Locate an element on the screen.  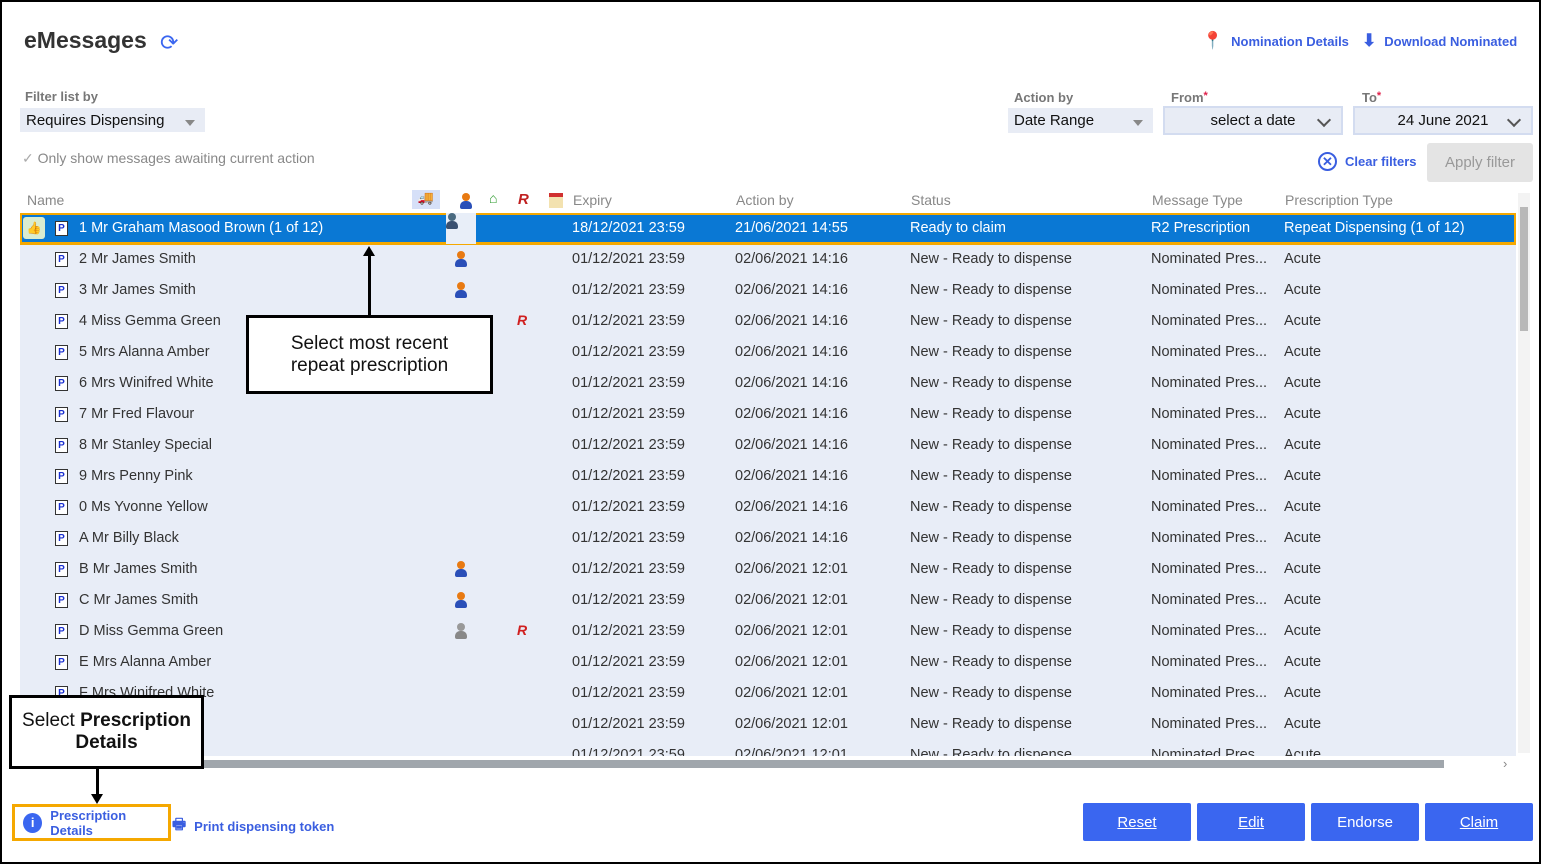
column-header-name: Name is located at coordinates (46, 200).